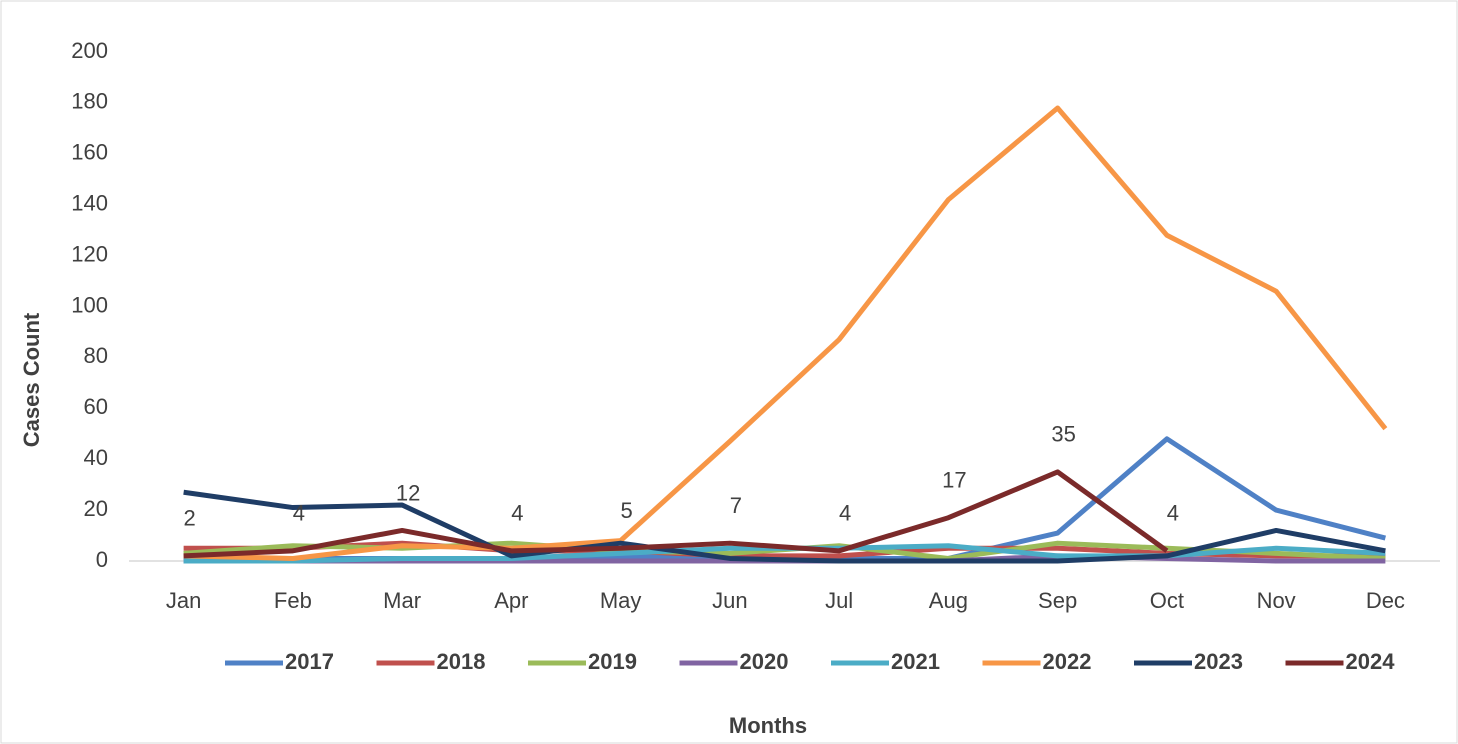  I want to click on data-label: 35, so click(1063, 434).